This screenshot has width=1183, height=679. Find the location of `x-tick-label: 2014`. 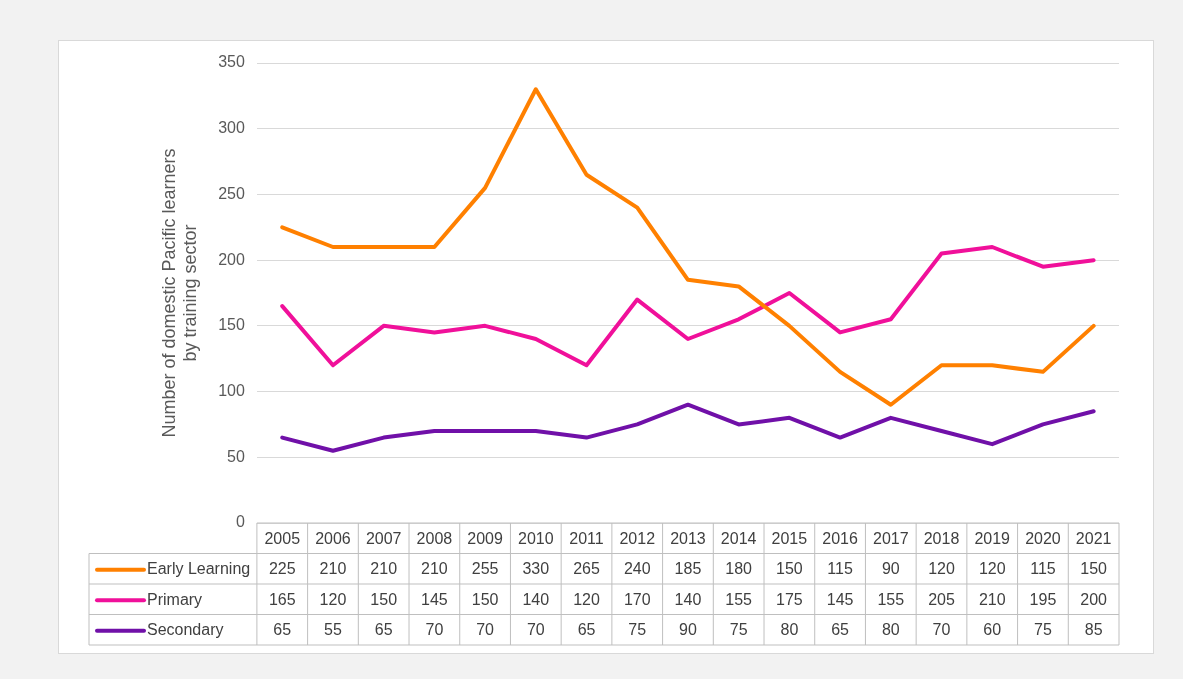

x-tick-label: 2014 is located at coordinates (738, 538).